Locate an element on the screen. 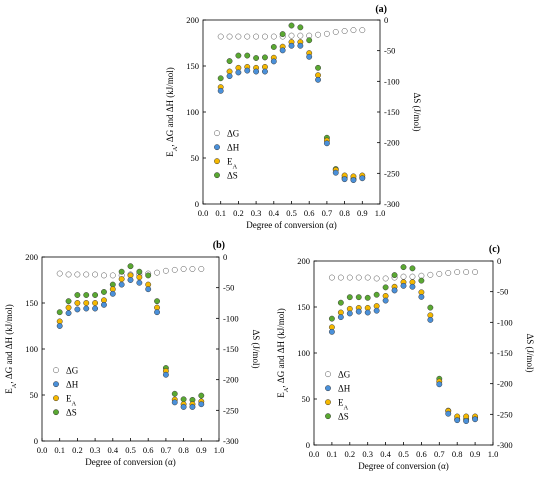 The image size is (550, 478). panel-label: (b) is located at coordinates (219, 245).